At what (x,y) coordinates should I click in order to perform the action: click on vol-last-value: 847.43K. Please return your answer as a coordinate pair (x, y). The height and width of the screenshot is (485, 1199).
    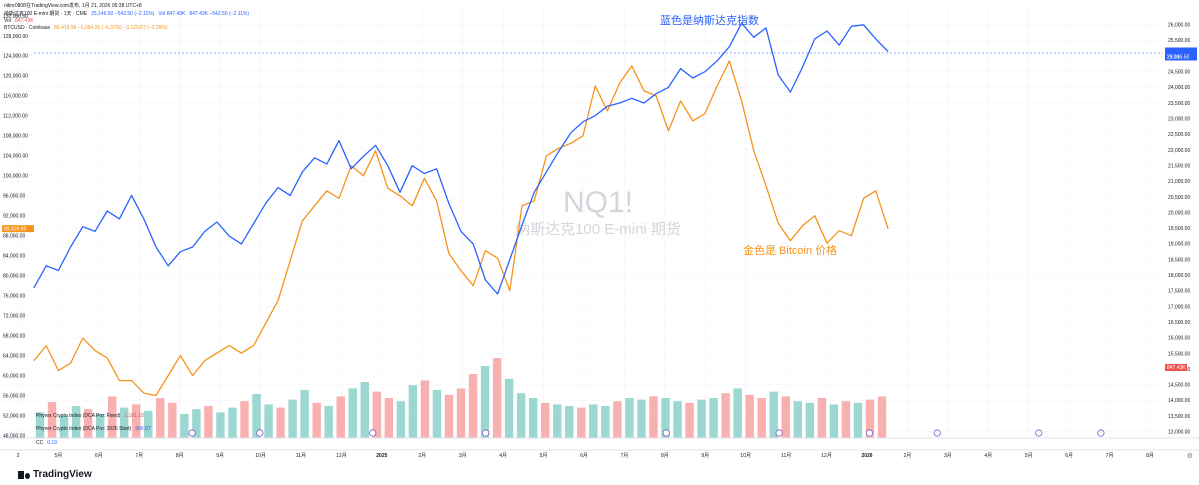
    Looking at the image, I should click on (1176, 367).